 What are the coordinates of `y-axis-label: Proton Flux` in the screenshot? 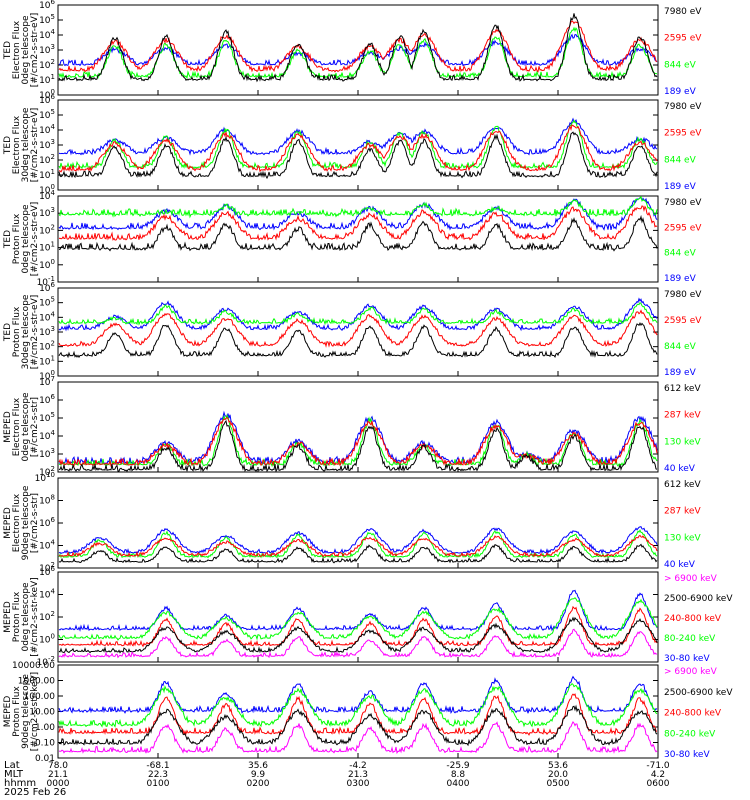 It's located at (17, 711).